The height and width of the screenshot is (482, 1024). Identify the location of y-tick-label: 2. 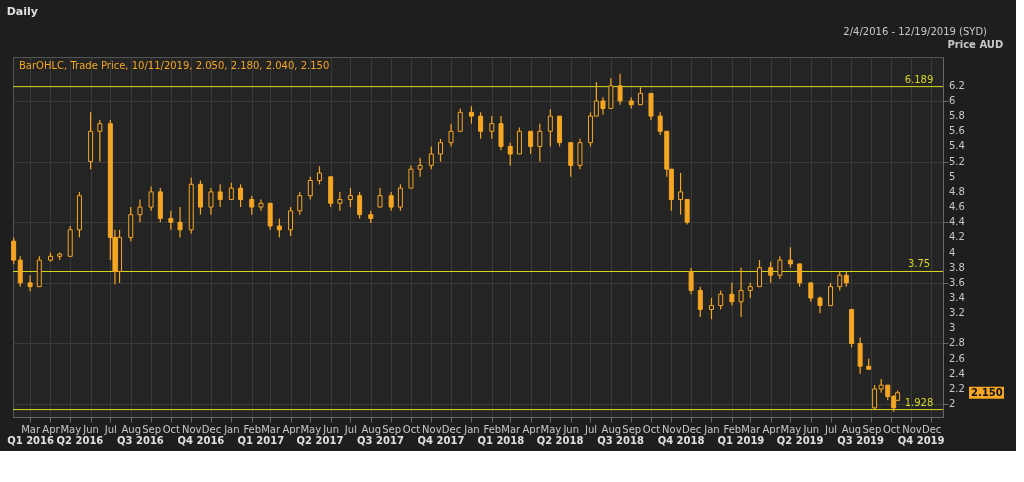
(952, 404).